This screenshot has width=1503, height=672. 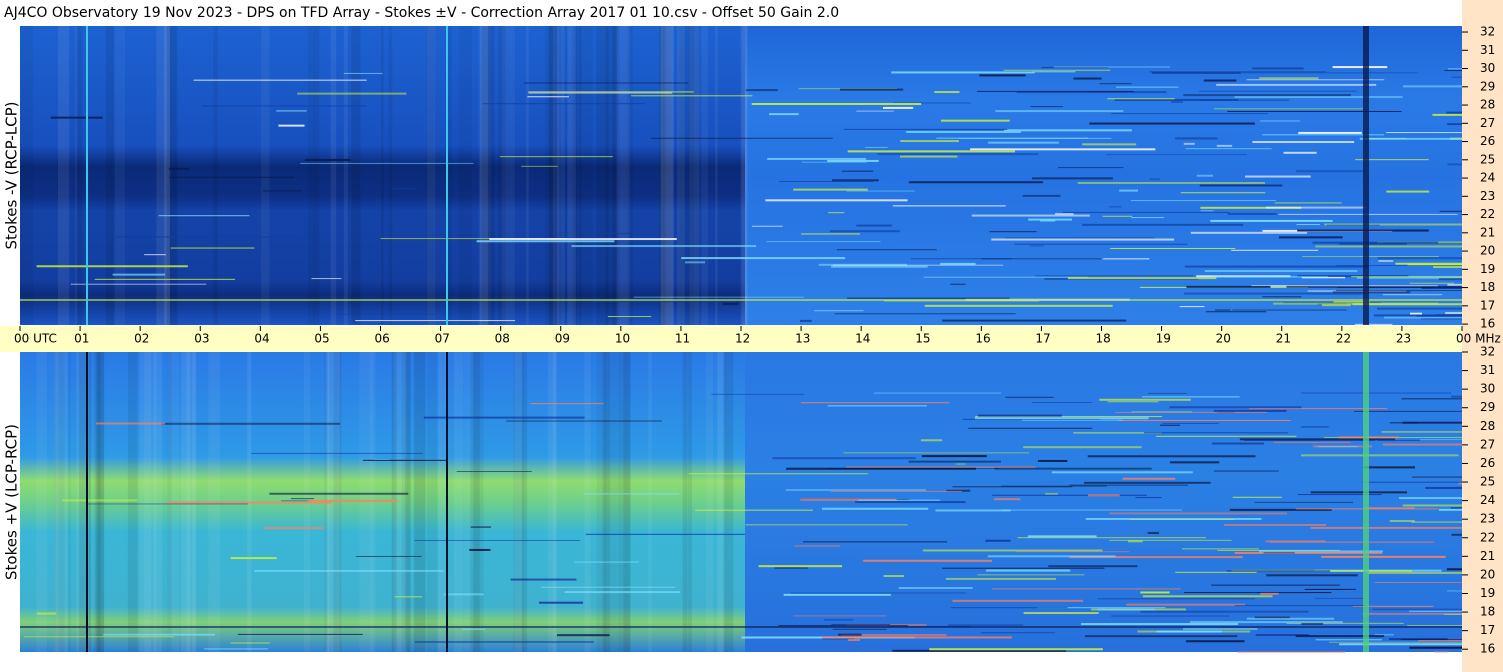 What do you see at coordinates (1487, 232) in the screenshot?
I see `y-tick-label: 21` at bounding box center [1487, 232].